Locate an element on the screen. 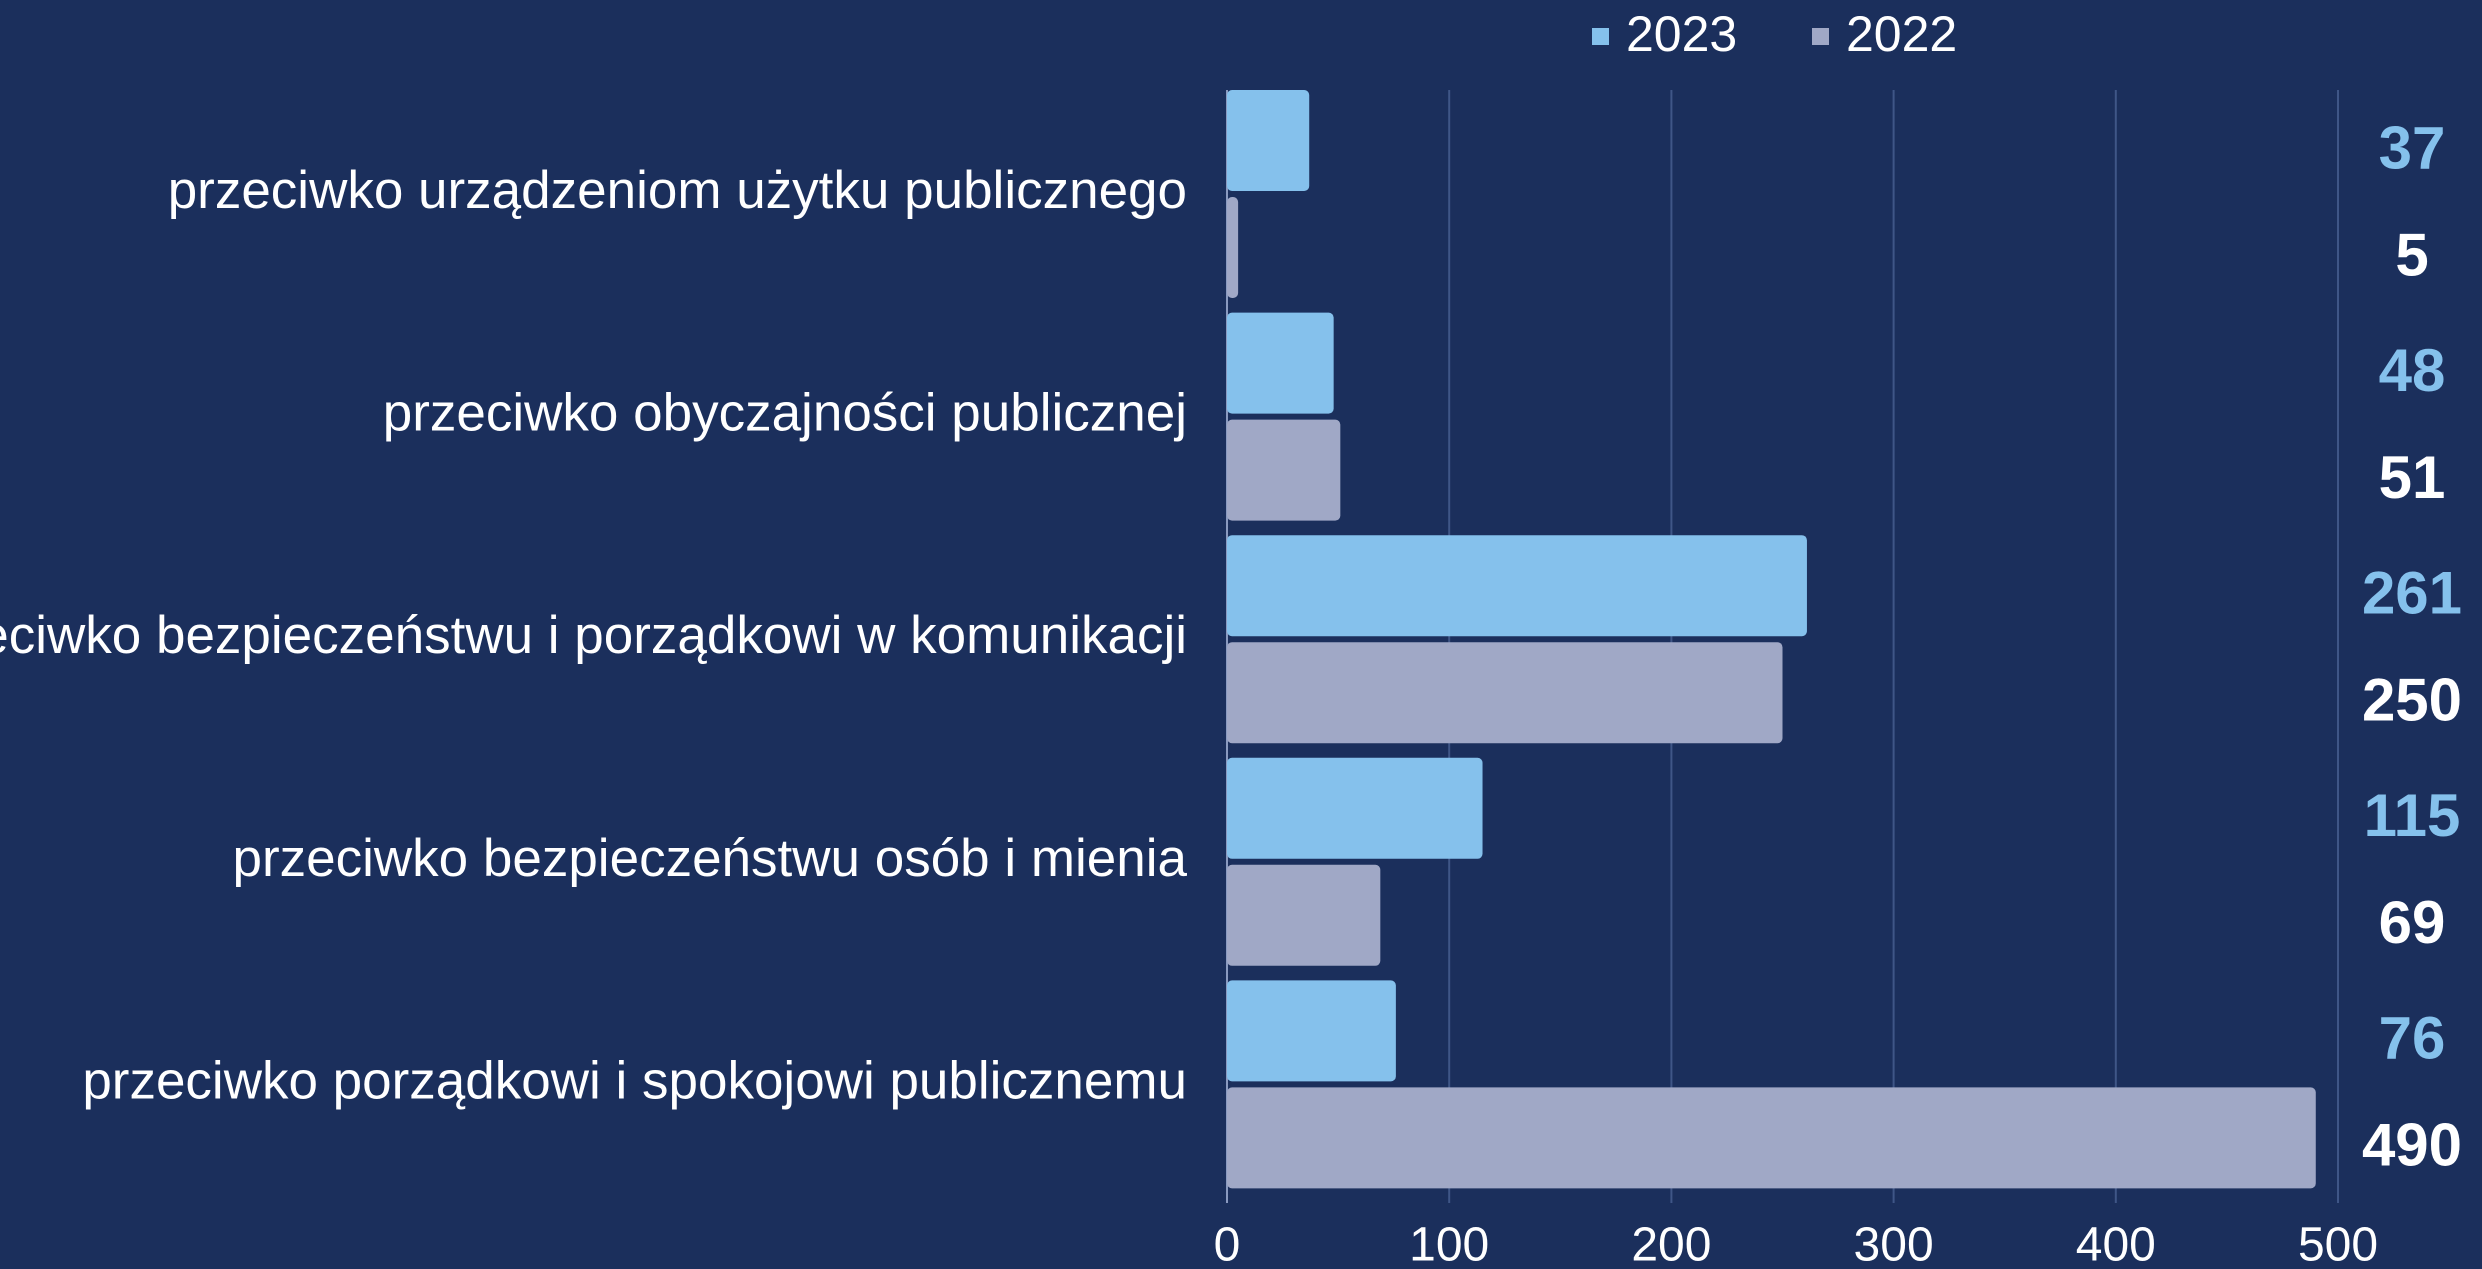 The width and height of the screenshot is (2482, 1269). data-label: 76 is located at coordinates (2412, 1038).